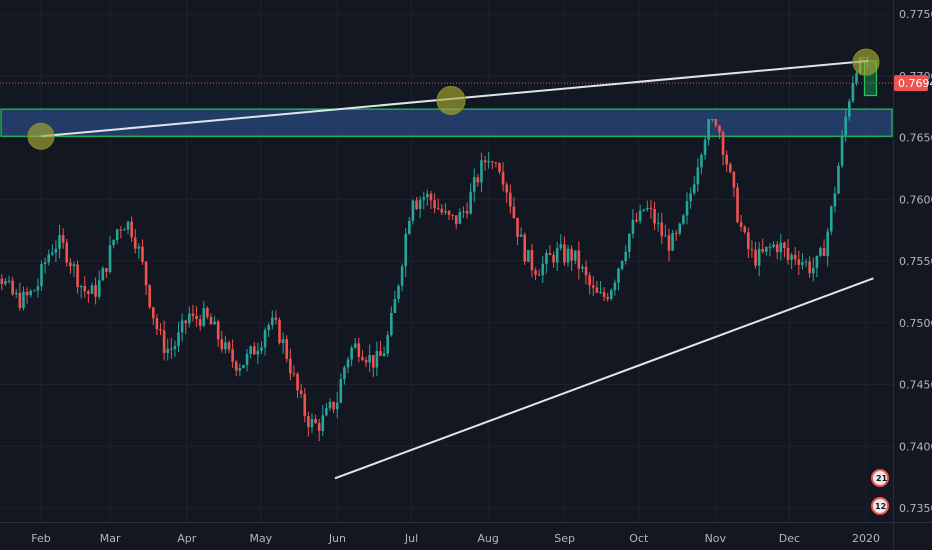  What do you see at coordinates (411, 538) in the screenshot?
I see `x-tick-label: Jul` at bounding box center [411, 538].